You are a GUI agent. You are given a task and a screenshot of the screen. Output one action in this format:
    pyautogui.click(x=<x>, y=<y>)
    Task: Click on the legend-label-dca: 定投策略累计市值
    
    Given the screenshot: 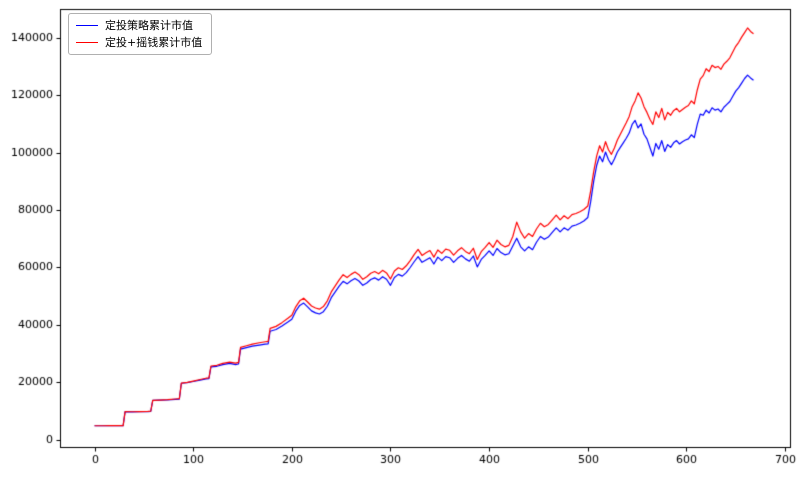 What is the action you would take?
    pyautogui.click(x=149, y=25)
    